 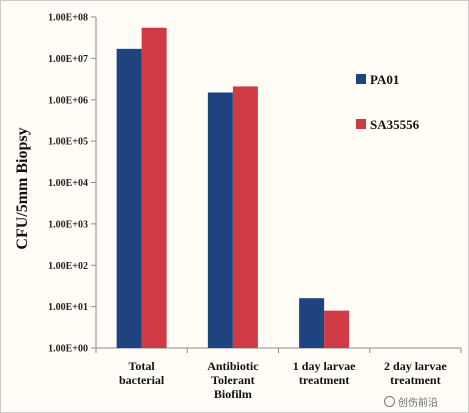 I want to click on x-category-label: 1 day larvae, so click(x=324, y=366).